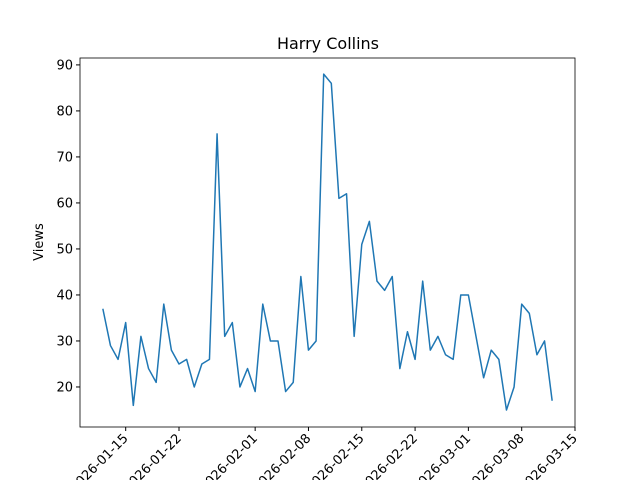  I want to click on y-tick-label: 30, so click(64, 341).